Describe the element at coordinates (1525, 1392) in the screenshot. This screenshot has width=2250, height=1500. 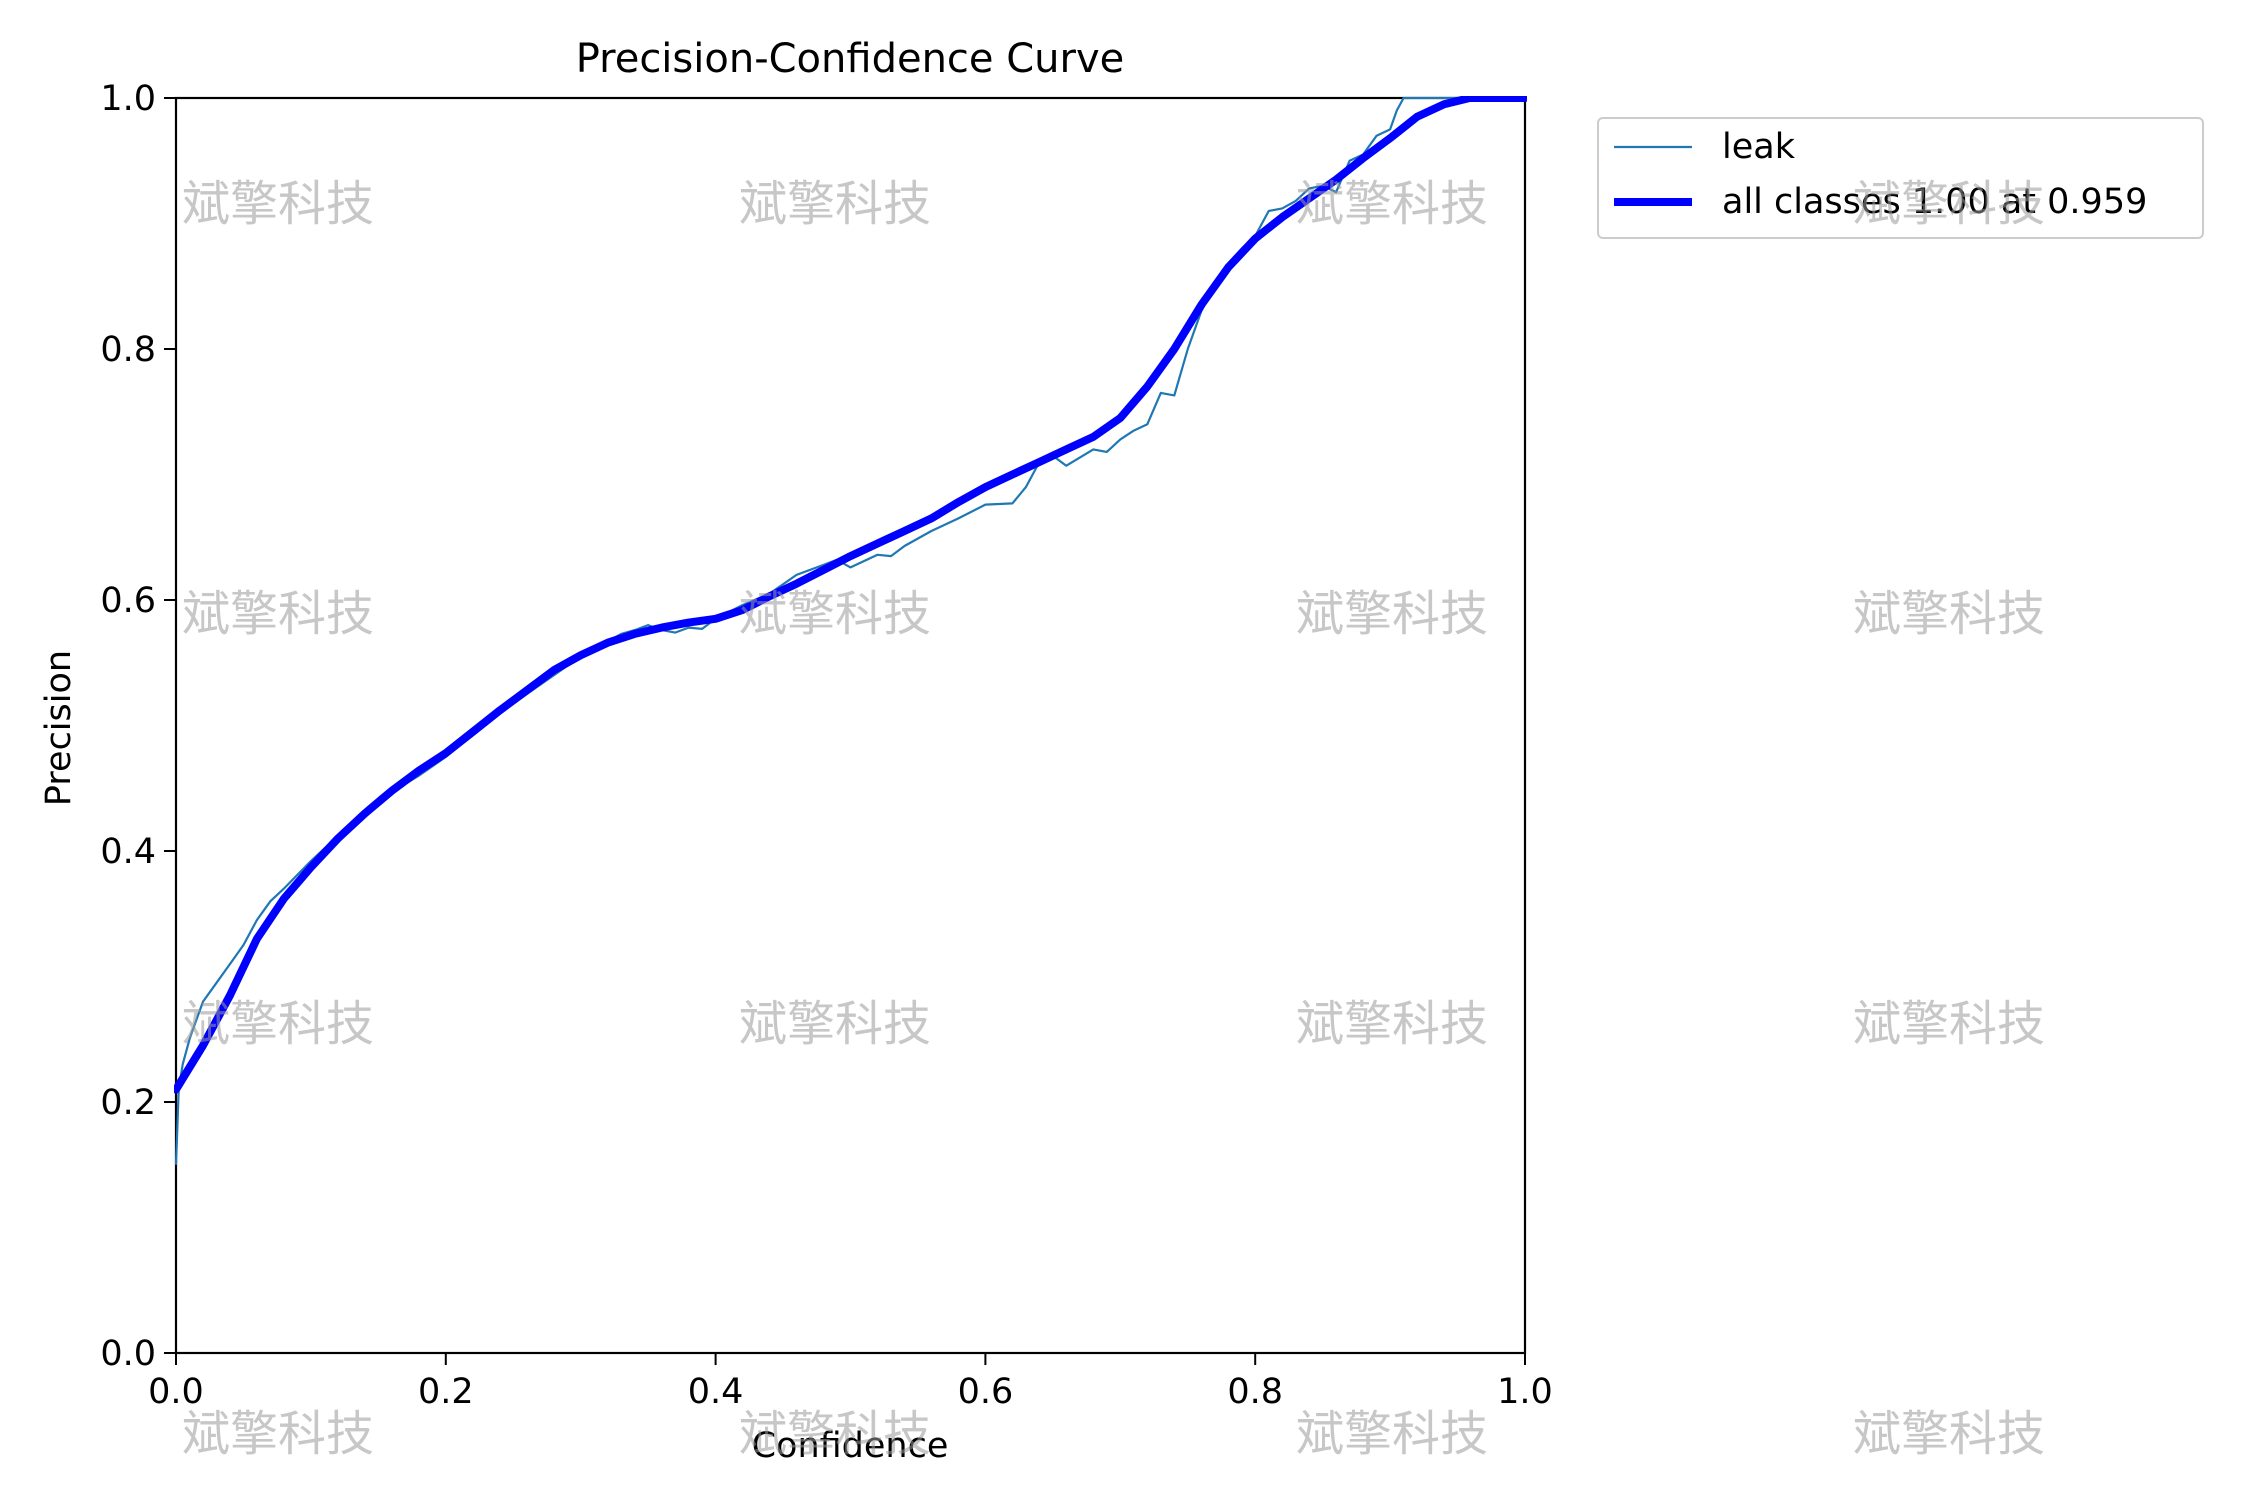
I see `x-tick-label: 1.0` at that location.